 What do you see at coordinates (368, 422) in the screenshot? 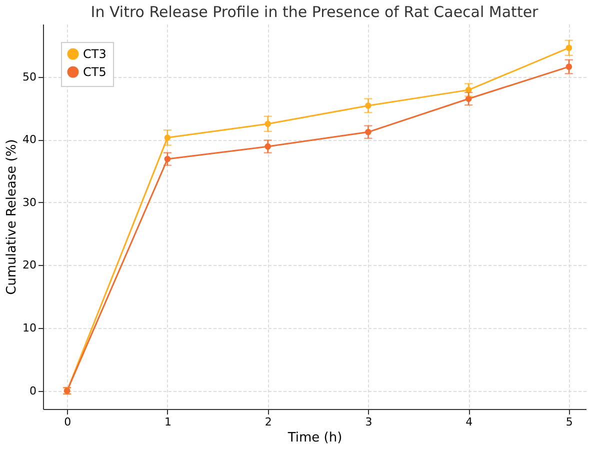
I see `x-tick-label: 3` at bounding box center [368, 422].